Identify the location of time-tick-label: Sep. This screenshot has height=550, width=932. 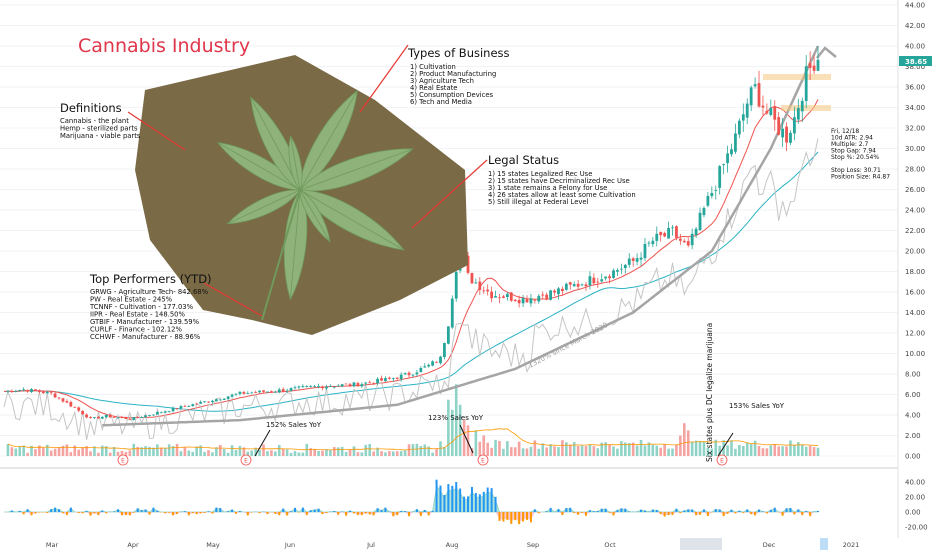
(533, 545).